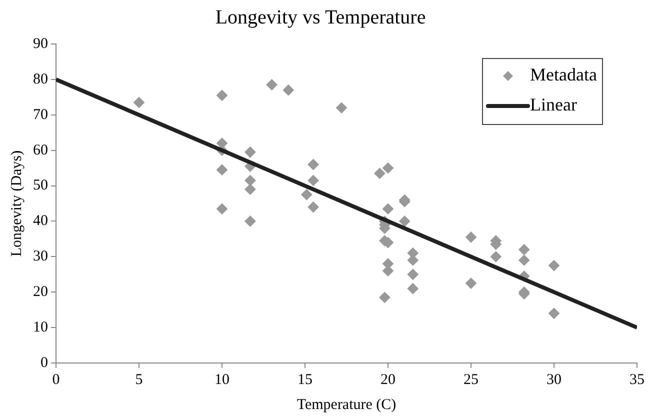 The height and width of the screenshot is (420, 649). Describe the element at coordinates (44, 362) in the screenshot. I see `y-tick-label: 0` at that location.